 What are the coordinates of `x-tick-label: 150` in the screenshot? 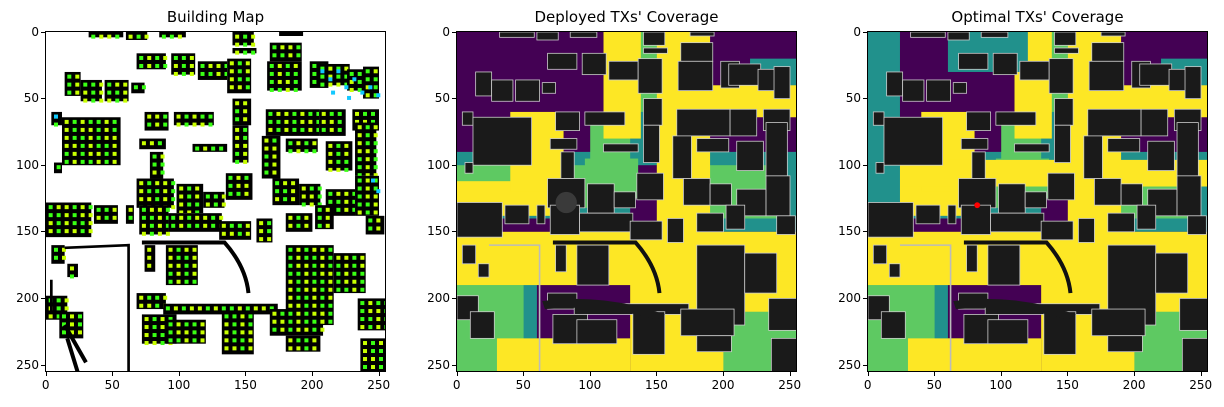 It's located at (1067, 385).